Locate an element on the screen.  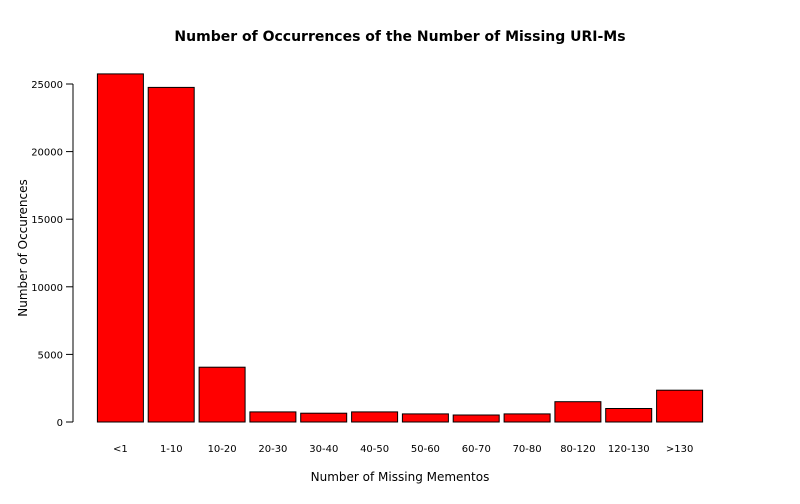
x-axis-label: Number of Missing Mementos is located at coordinates (400, 477).